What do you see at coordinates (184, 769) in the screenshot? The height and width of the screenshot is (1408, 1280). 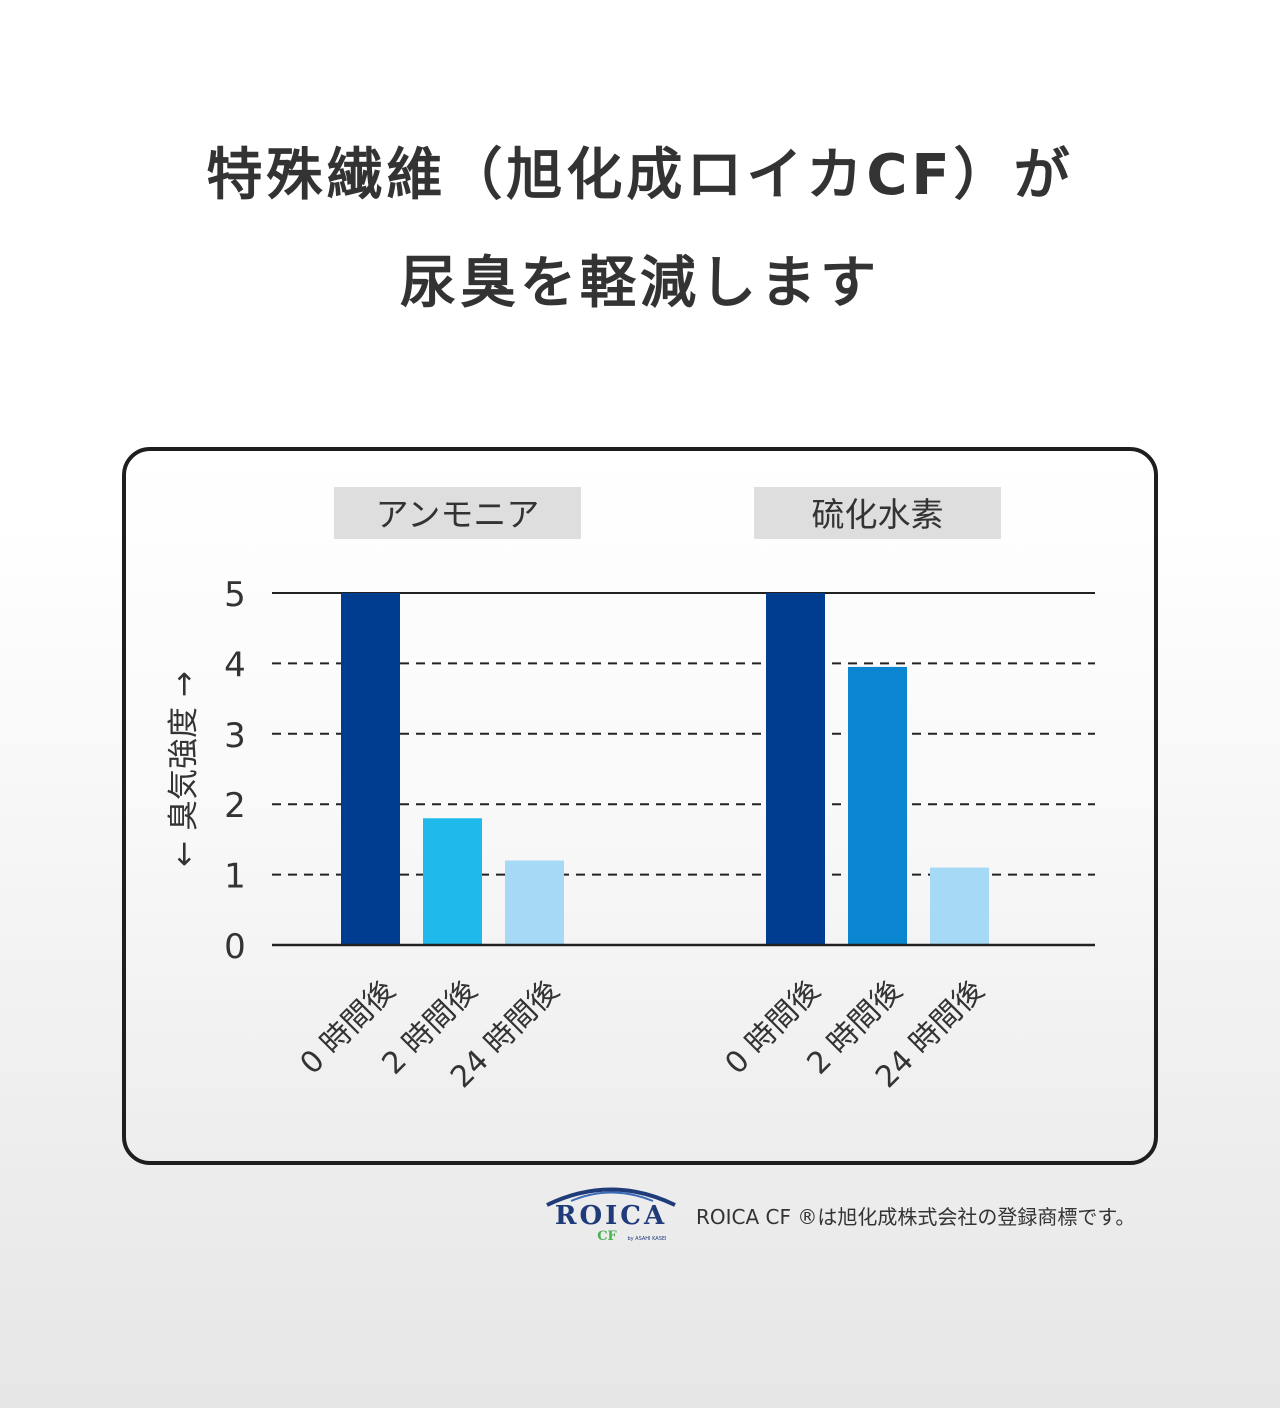 I see `y-axis-label: ← 臭気強度 →` at bounding box center [184, 769].